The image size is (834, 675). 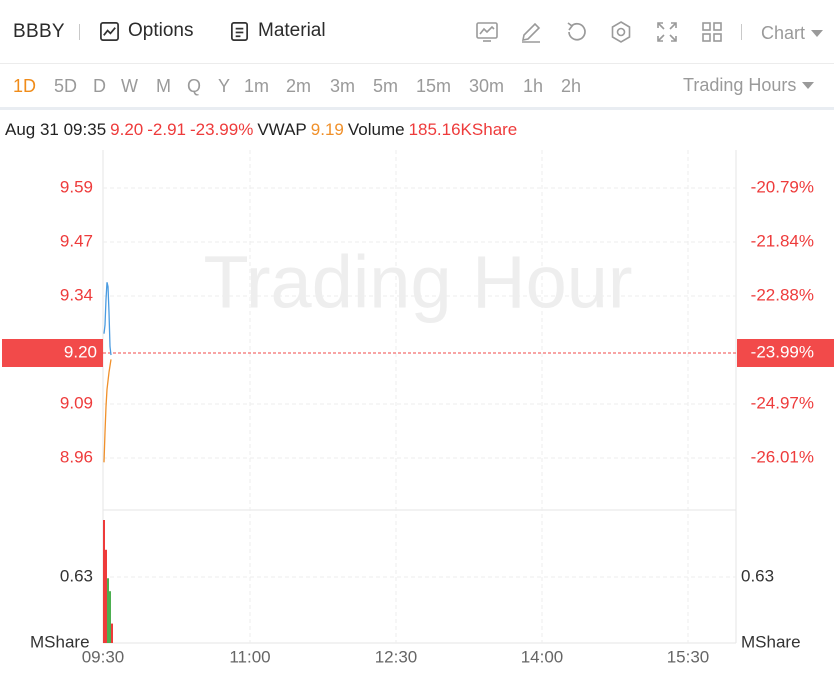 I want to click on current-pct-tag-label: -23.99%, so click(x=782, y=351).